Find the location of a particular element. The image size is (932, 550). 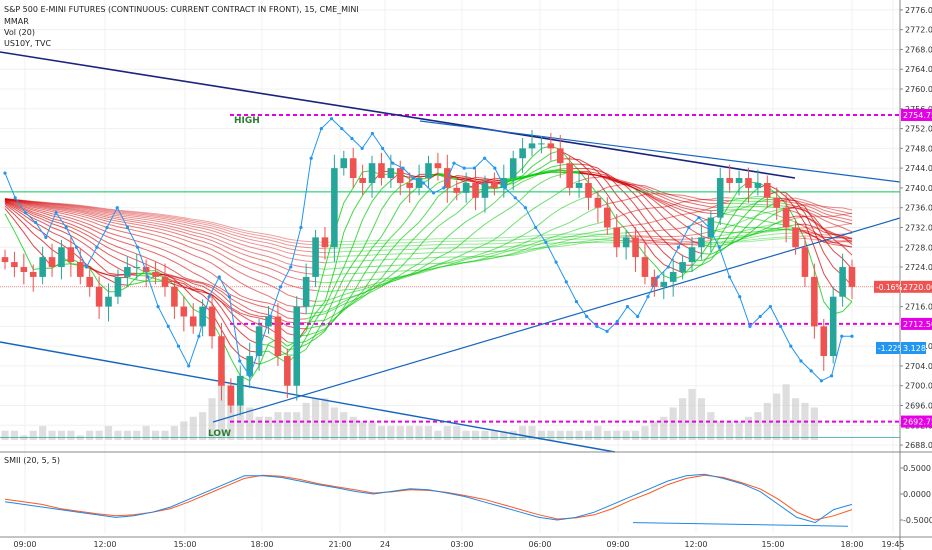

y-tick-label: 2776.00 is located at coordinates (918, 10).